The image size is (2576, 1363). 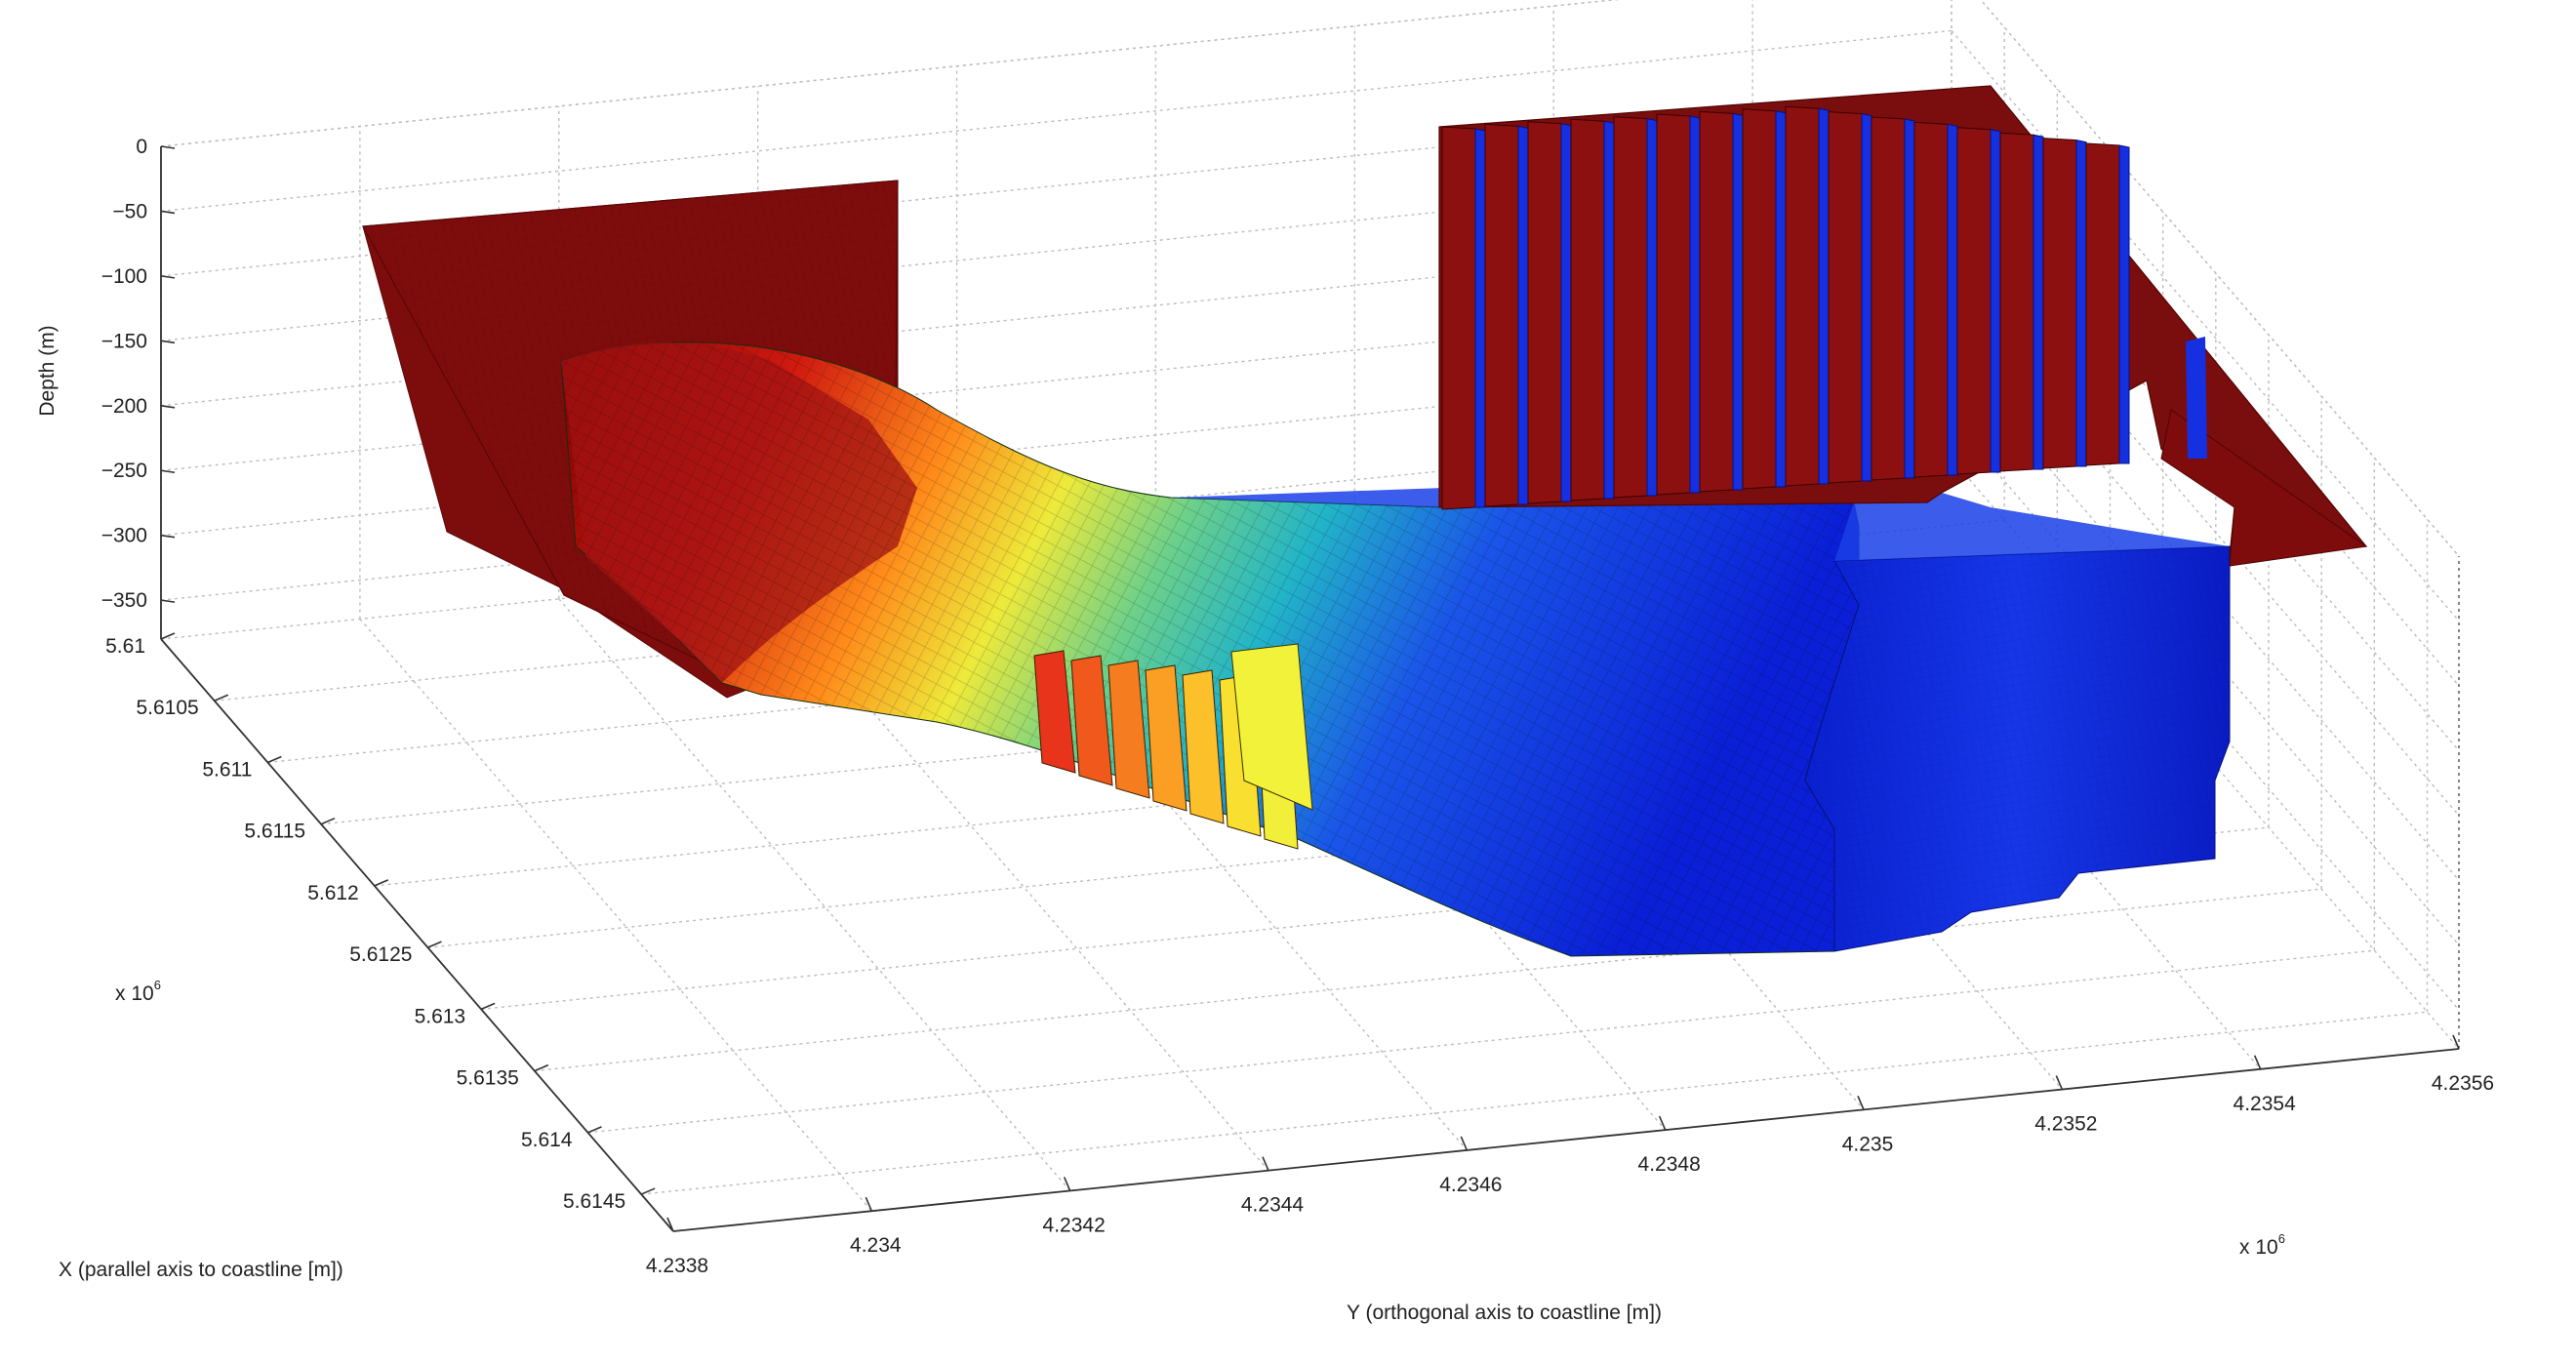 I want to click on y-tick-label: 4.2338, so click(x=677, y=1266).